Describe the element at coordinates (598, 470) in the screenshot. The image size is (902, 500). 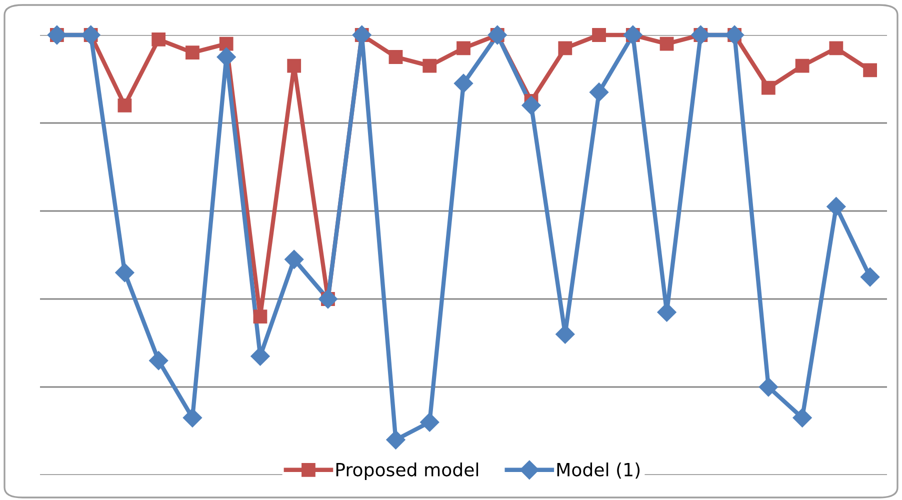
I see `legend-label: Model (1)` at that location.